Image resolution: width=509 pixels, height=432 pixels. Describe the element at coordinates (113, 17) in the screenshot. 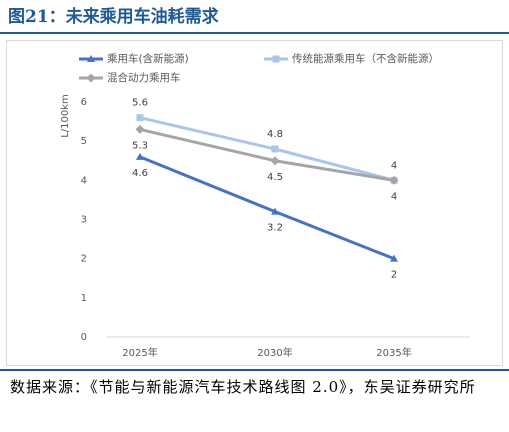

I see `figure-title: 图21：未来乘用车油耗需求` at that location.